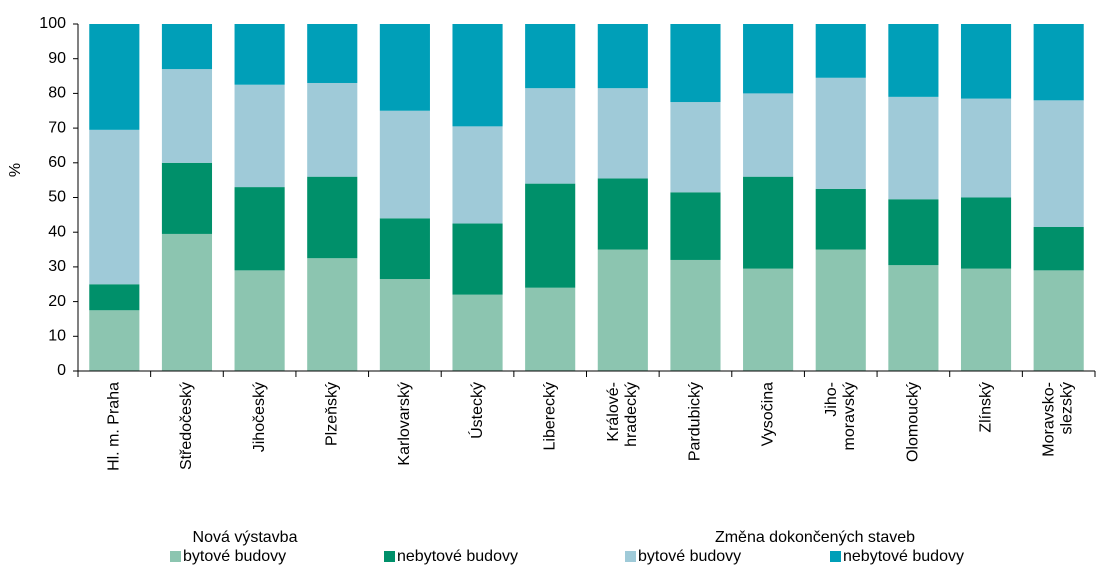 This screenshot has height=568, width=1113. I want to click on x-tick-label: Králové-hradecký, so click(622, 414).